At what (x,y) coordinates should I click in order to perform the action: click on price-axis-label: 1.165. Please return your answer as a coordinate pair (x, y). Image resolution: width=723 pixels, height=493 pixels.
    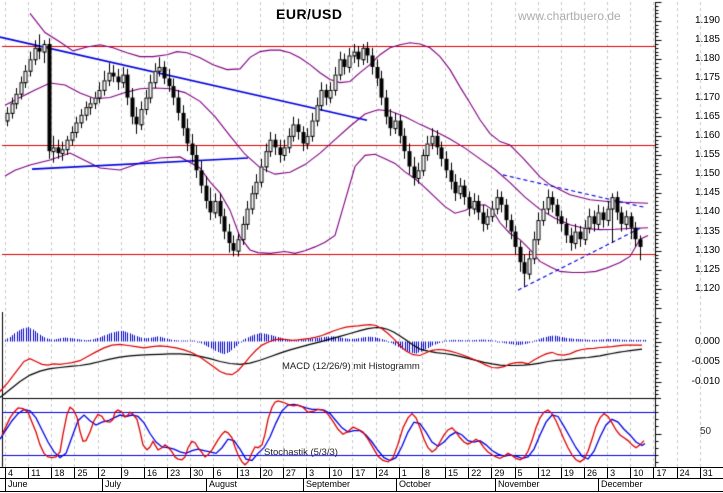
    Looking at the image, I should click on (707, 116).